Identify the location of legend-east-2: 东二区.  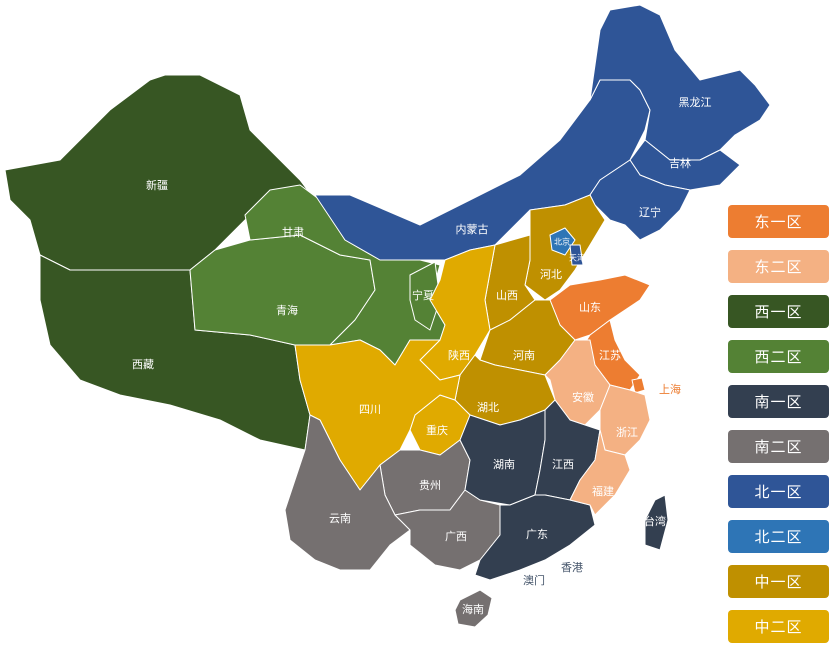
(778, 266).